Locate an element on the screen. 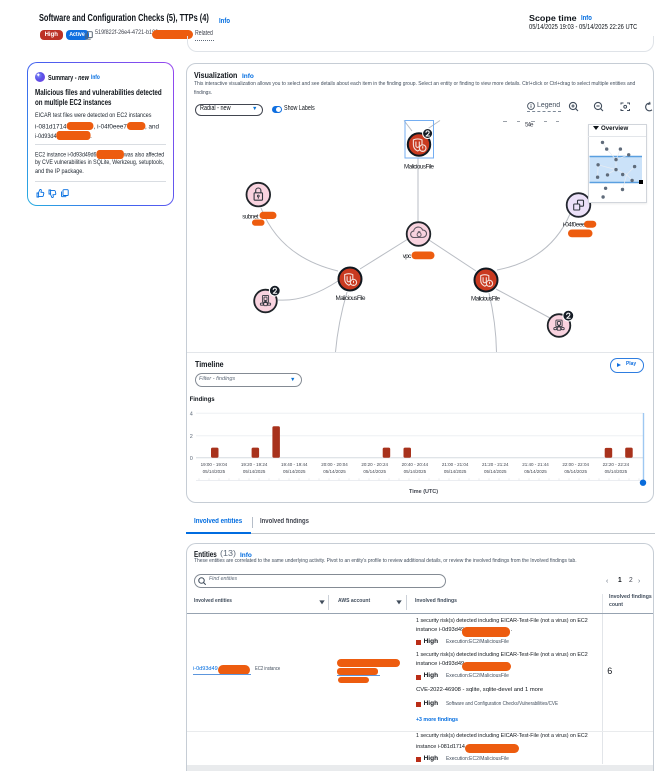  svg-text: vpc is located at coordinates (407, 256).